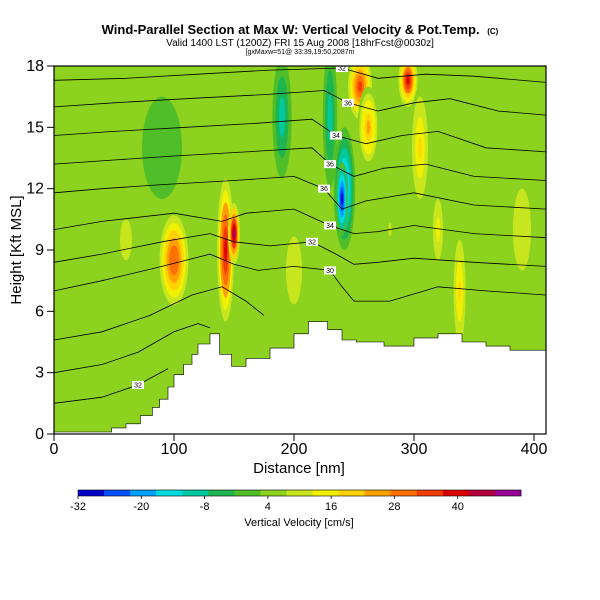 This screenshot has width=600, height=600. Describe the element at coordinates (296, 501) in the screenshot. I see `colorbar: -32 -20 -8 4 16 28 40` at that location.